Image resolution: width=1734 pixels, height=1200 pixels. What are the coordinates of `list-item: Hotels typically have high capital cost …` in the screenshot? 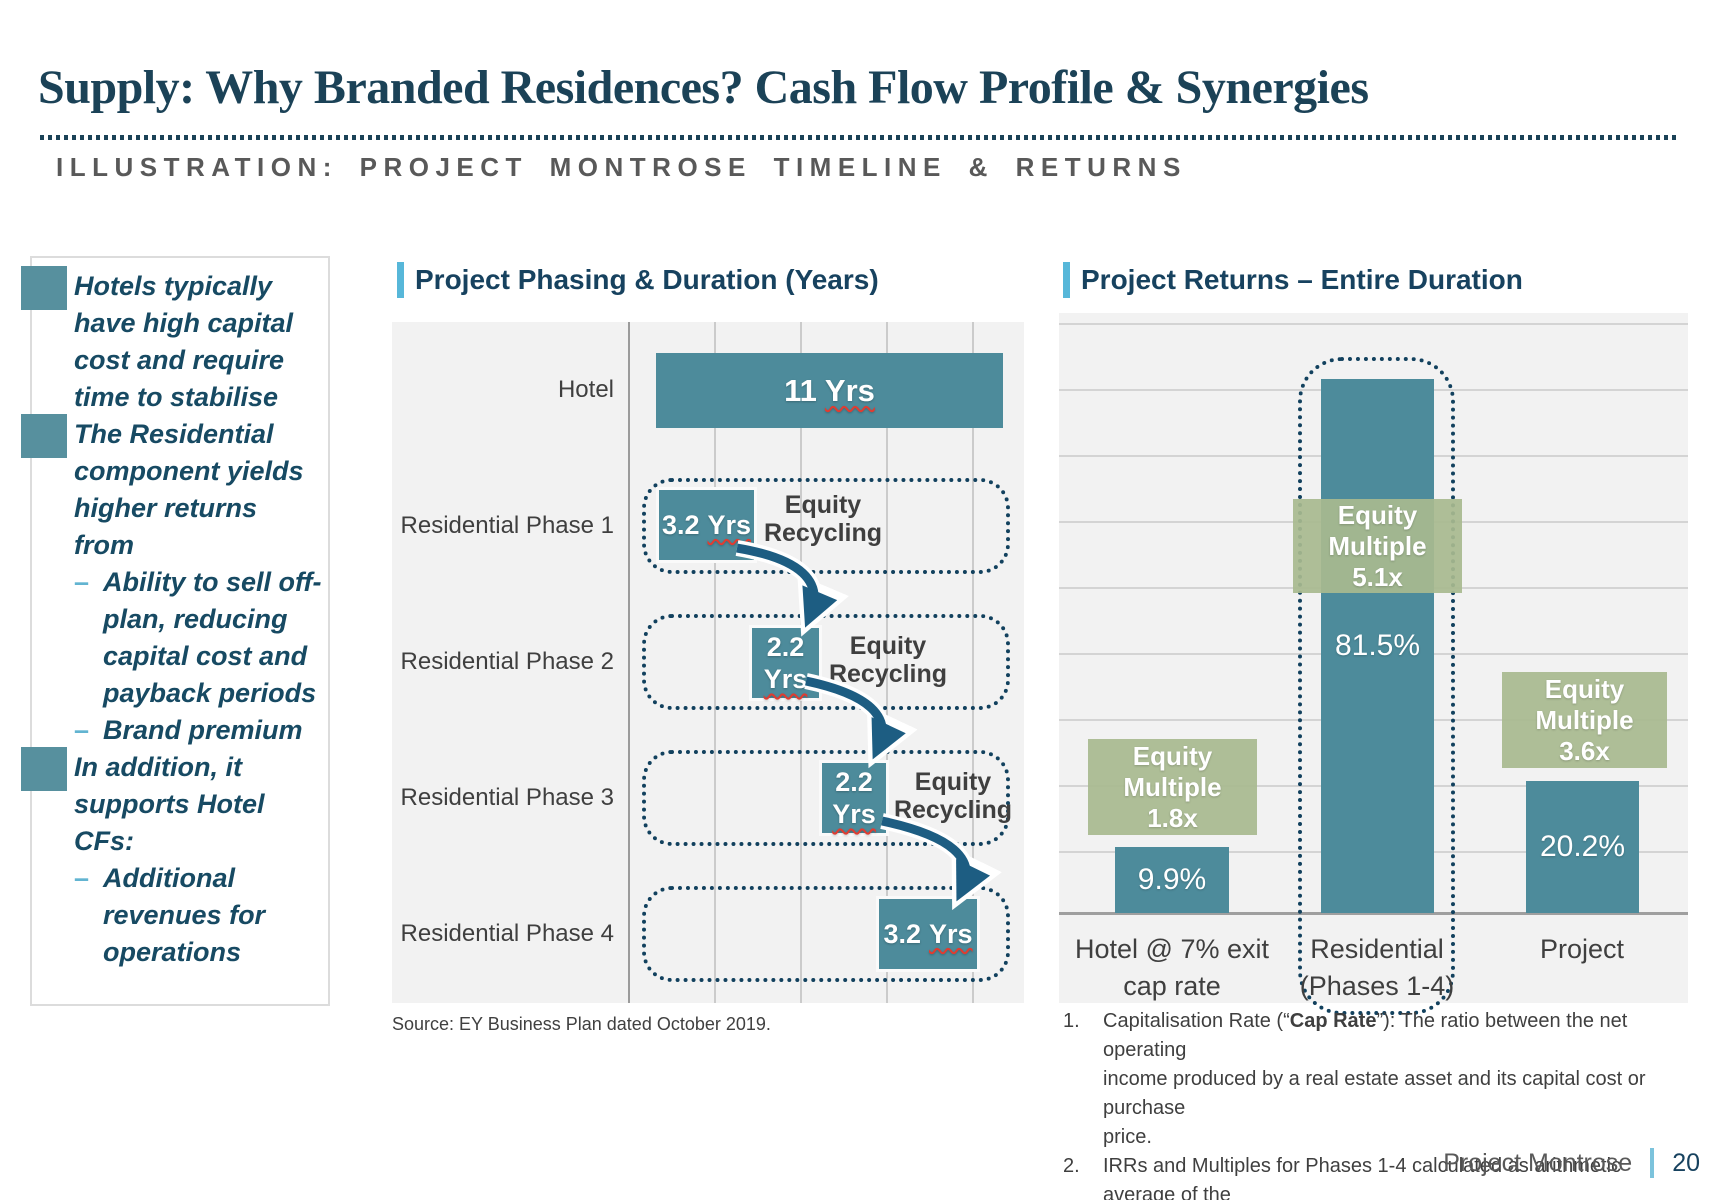 It's located at (171, 341).